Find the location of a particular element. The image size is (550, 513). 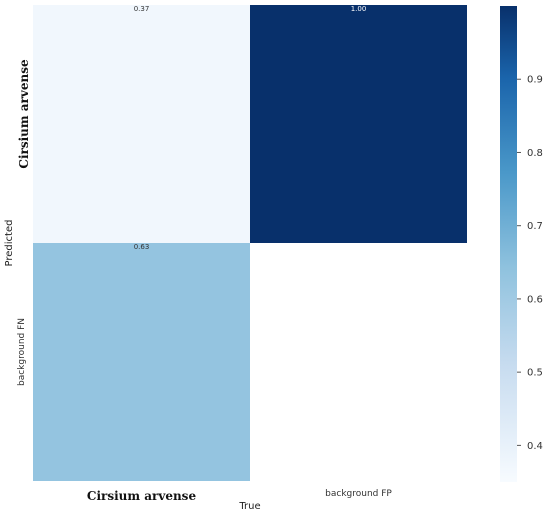

colorbar-tick-label: 0.9 is located at coordinates (535, 80).